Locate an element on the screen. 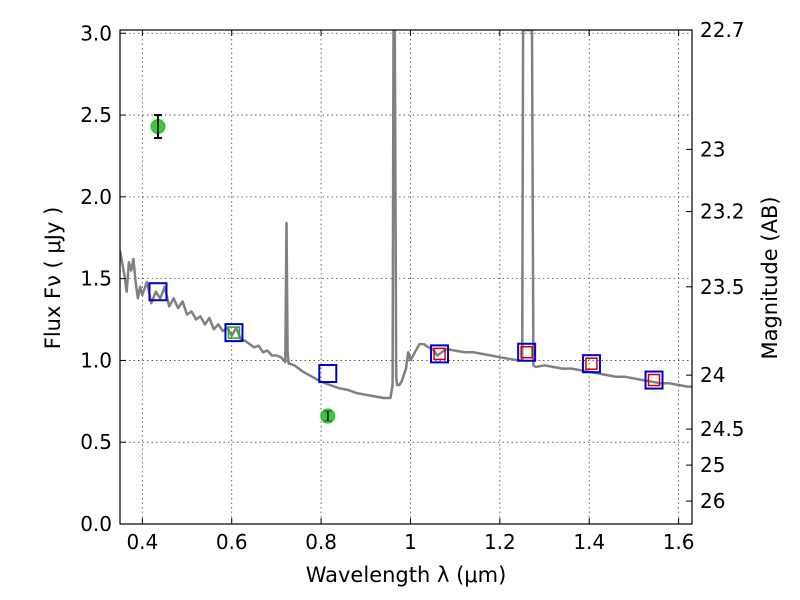 The height and width of the screenshot is (600, 800). x-tick-label: 0.6 is located at coordinates (232, 542).